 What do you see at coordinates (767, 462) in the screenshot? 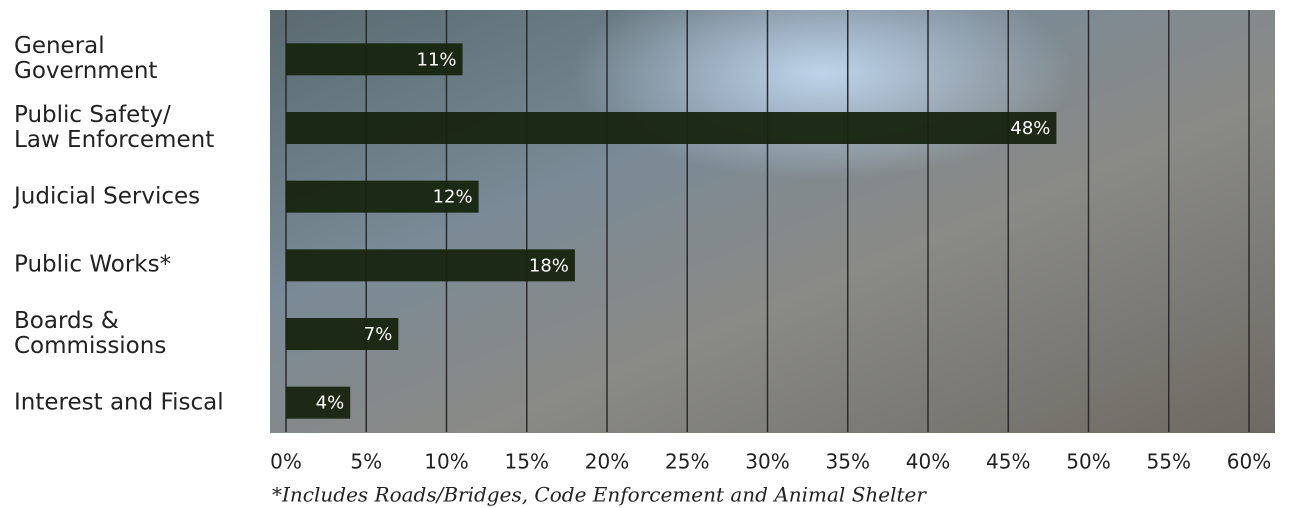
I see `x-tick-label: 30%` at bounding box center [767, 462].